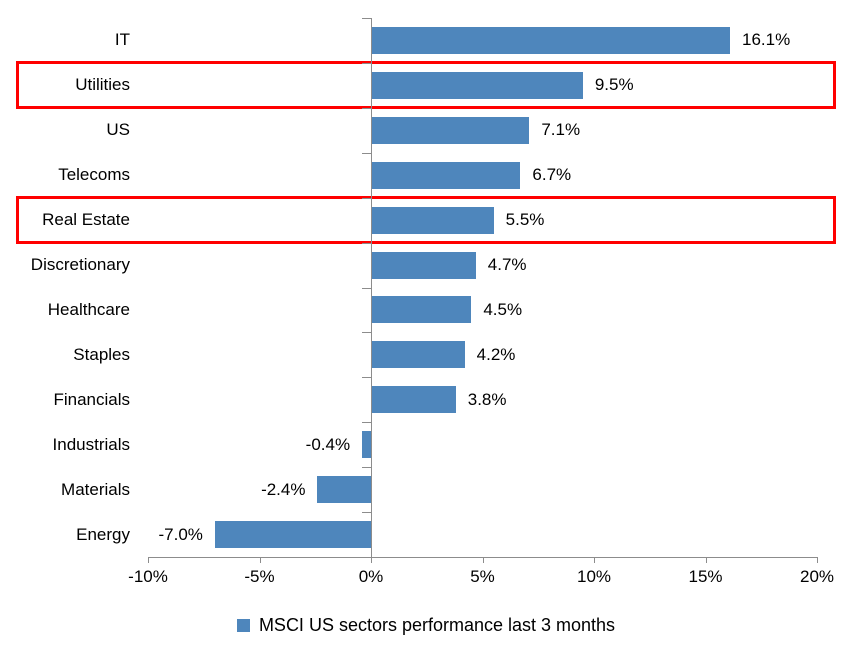 The image size is (852, 651). What do you see at coordinates (496, 354) in the screenshot?
I see `value-label: 4.2%` at bounding box center [496, 354].